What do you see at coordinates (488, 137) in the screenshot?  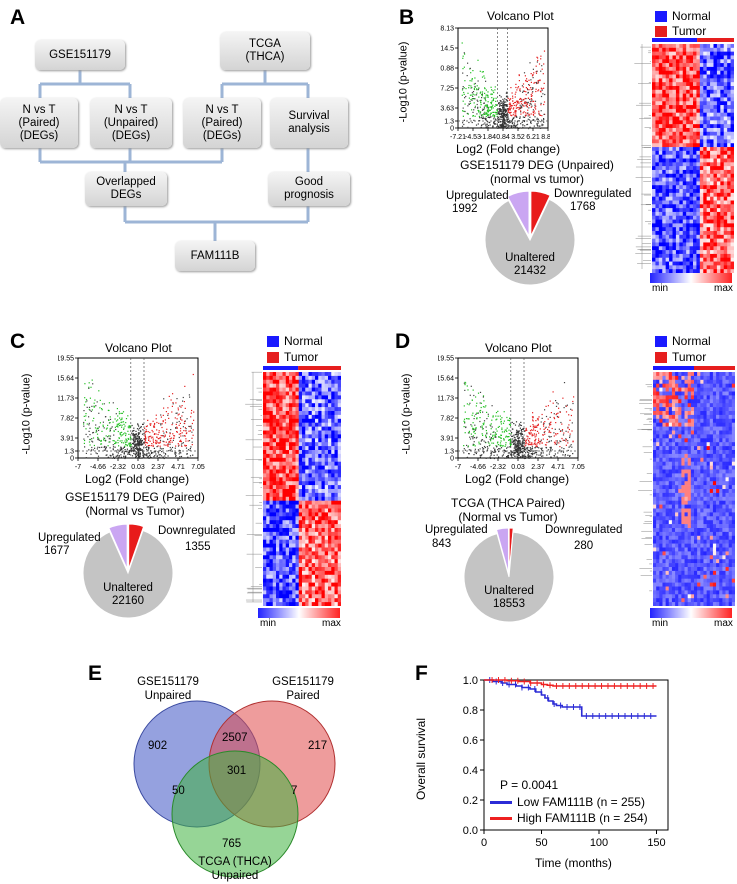 I see `volcano-xtick-label: -1.84` at bounding box center [488, 137].